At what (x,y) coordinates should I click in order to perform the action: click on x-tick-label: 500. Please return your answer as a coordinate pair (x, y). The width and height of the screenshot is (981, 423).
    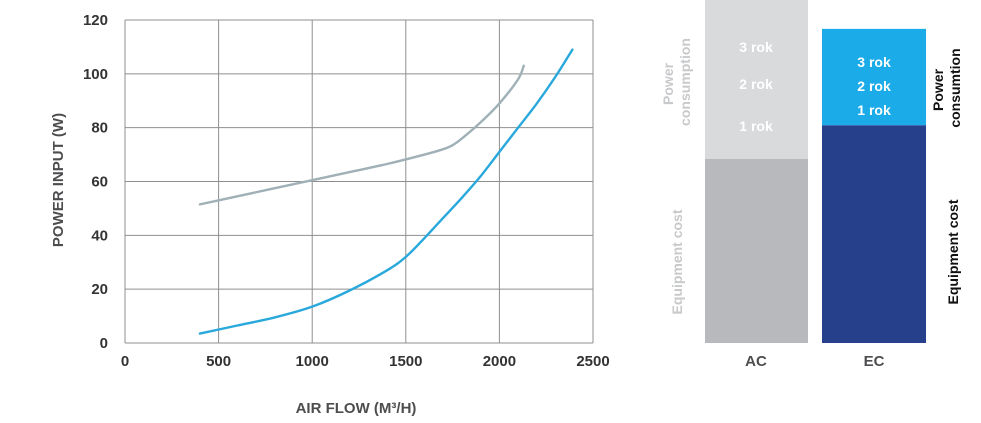
    Looking at the image, I should click on (218, 361).